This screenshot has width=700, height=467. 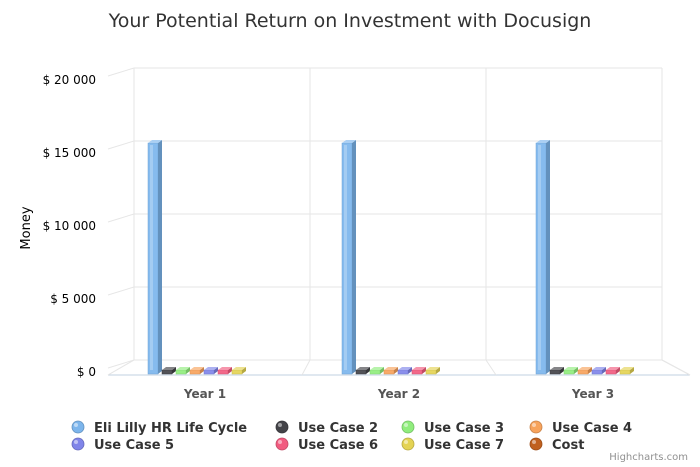 What do you see at coordinates (338, 445) in the screenshot?
I see `legend-label: Use Case 6` at bounding box center [338, 445].